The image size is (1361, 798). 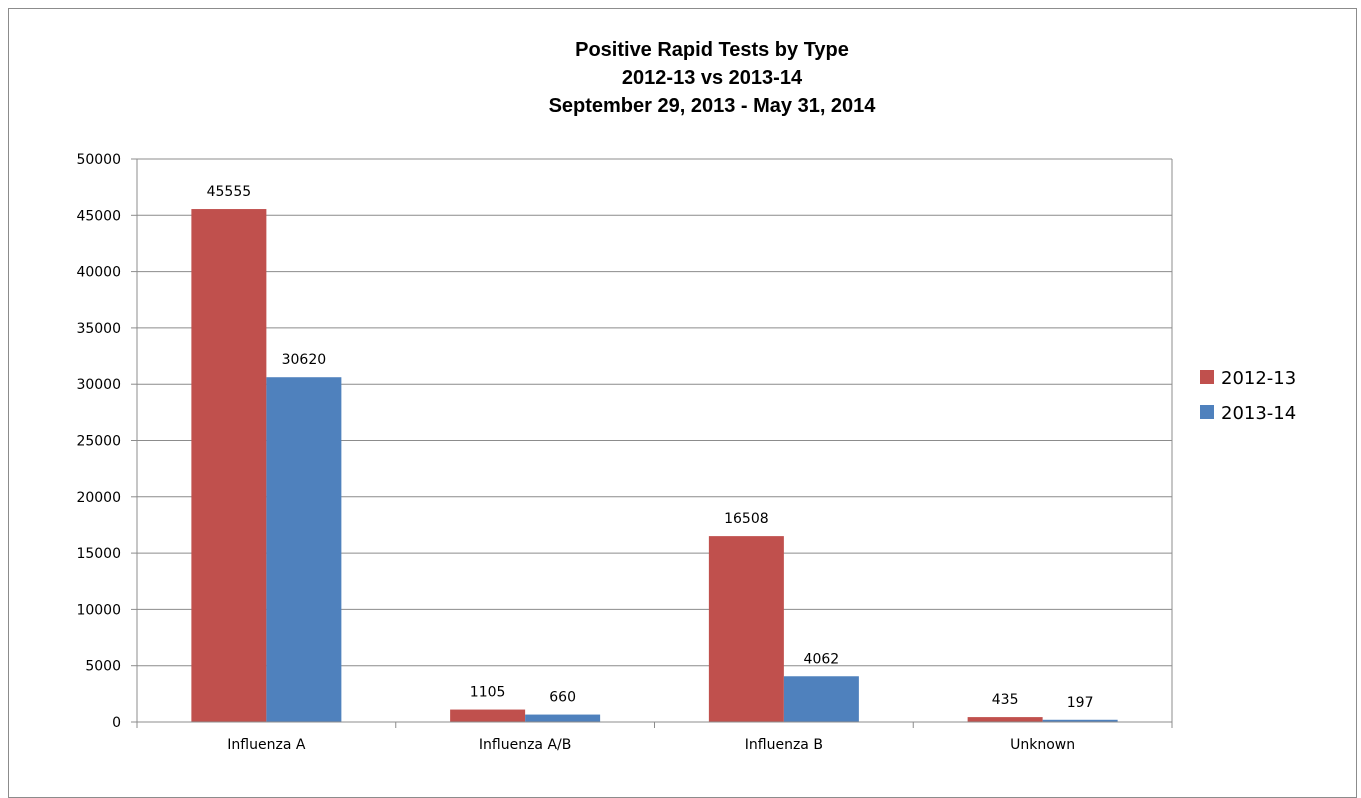 I want to click on legend-label: 2013-14, so click(x=1258, y=413).